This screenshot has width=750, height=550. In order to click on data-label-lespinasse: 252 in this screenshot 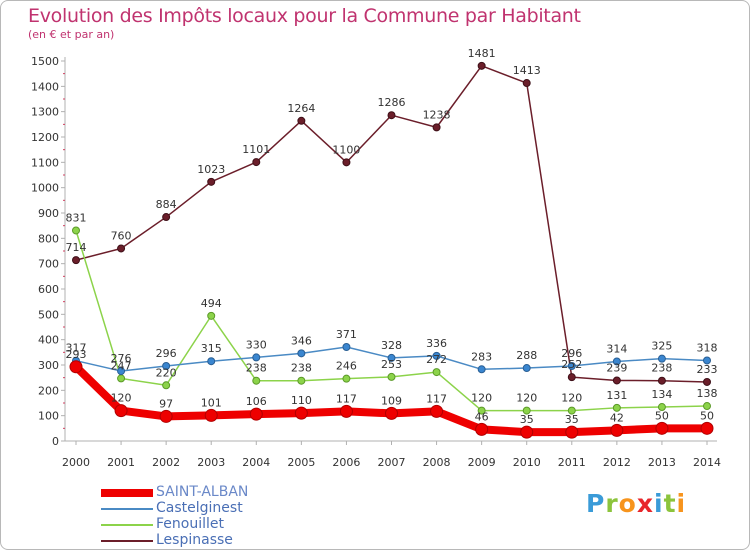, I will do `click(571, 364)`.